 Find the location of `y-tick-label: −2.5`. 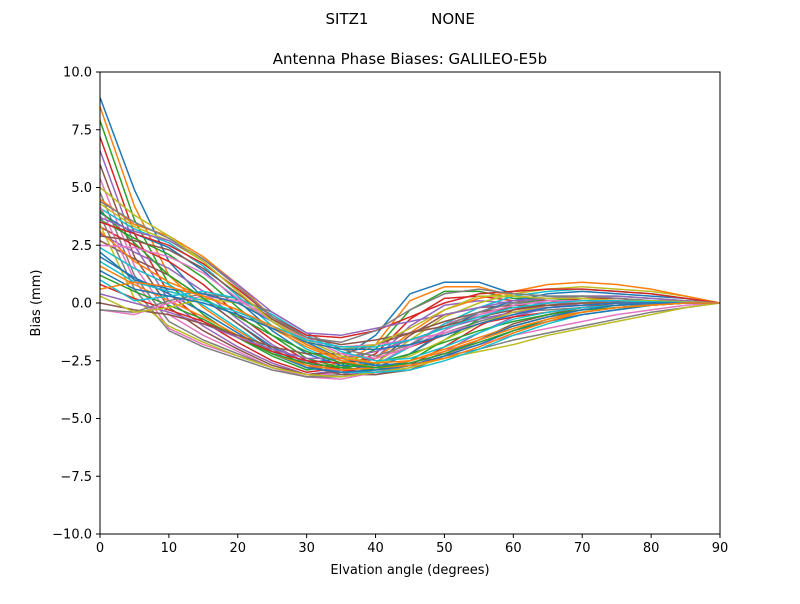

y-tick-label: −2.5 is located at coordinates (76, 361).